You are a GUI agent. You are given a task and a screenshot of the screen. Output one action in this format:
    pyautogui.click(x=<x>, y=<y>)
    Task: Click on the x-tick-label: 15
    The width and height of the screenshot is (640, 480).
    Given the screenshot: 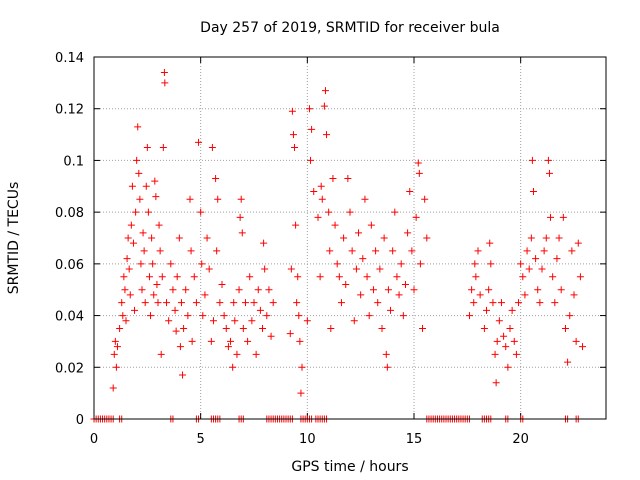 What is the action you would take?
    pyautogui.click(x=414, y=439)
    